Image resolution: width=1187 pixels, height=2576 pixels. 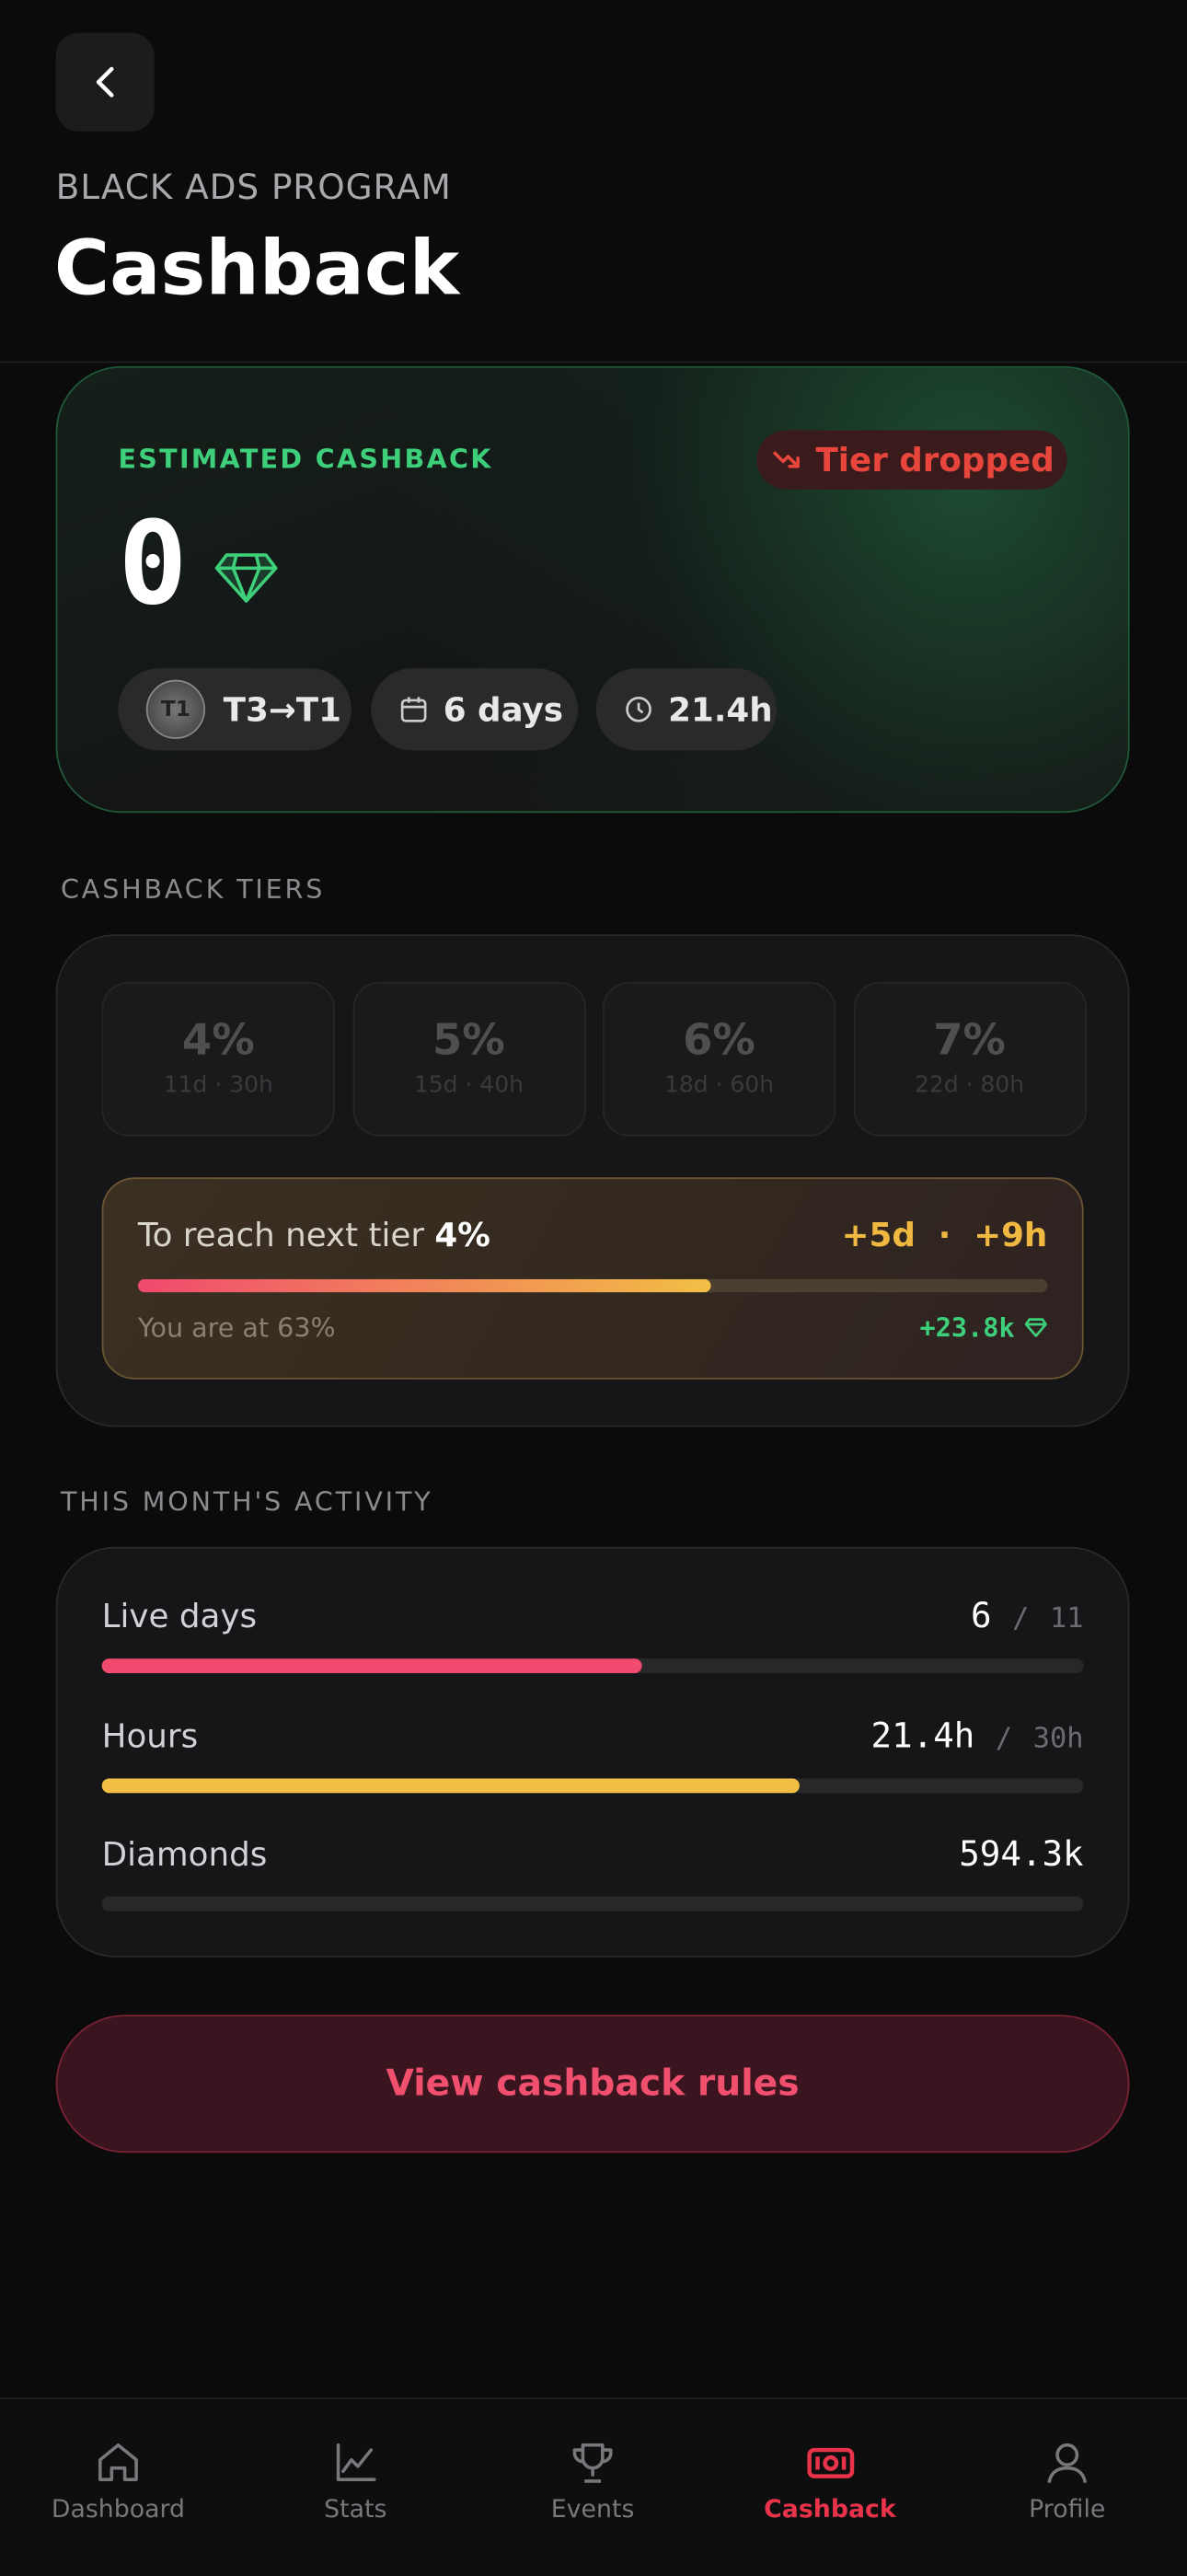 I want to click on back-icon, so click(x=105, y=82).